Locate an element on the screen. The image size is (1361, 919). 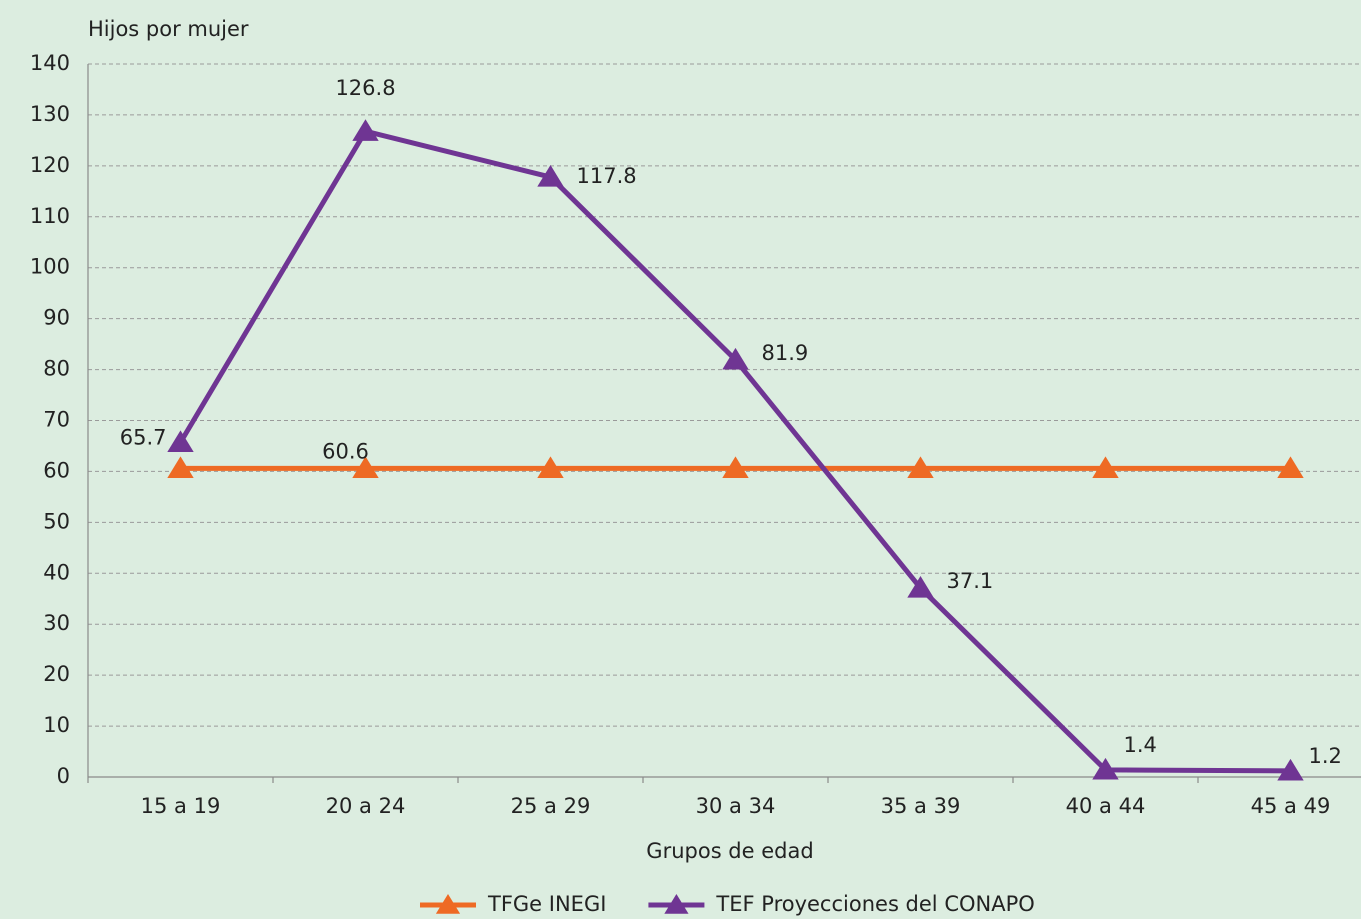
y-tick-label: 90 is located at coordinates (56, 318).